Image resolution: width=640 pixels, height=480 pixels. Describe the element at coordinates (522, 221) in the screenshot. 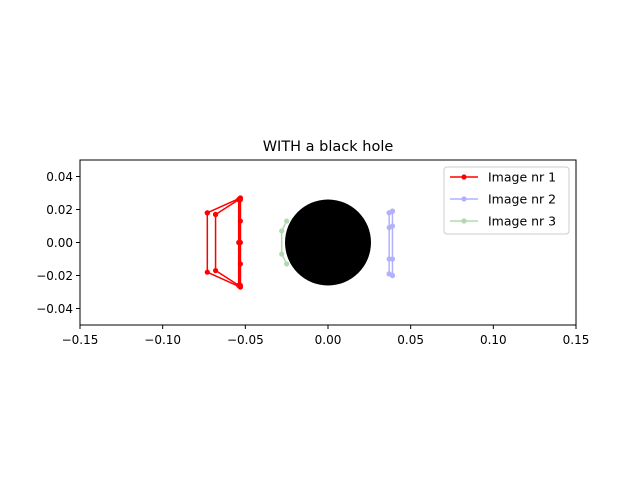

I see `legend-label: Image nr 3` at that location.